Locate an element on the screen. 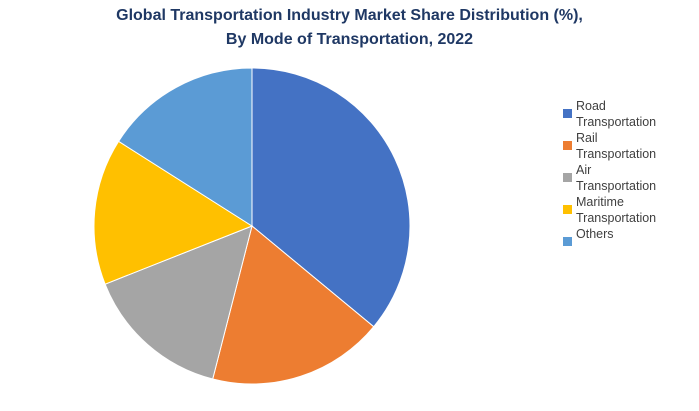 The image size is (699, 411). chart-title-line-2: By Mode of Transportation, 2022 is located at coordinates (349, 39).